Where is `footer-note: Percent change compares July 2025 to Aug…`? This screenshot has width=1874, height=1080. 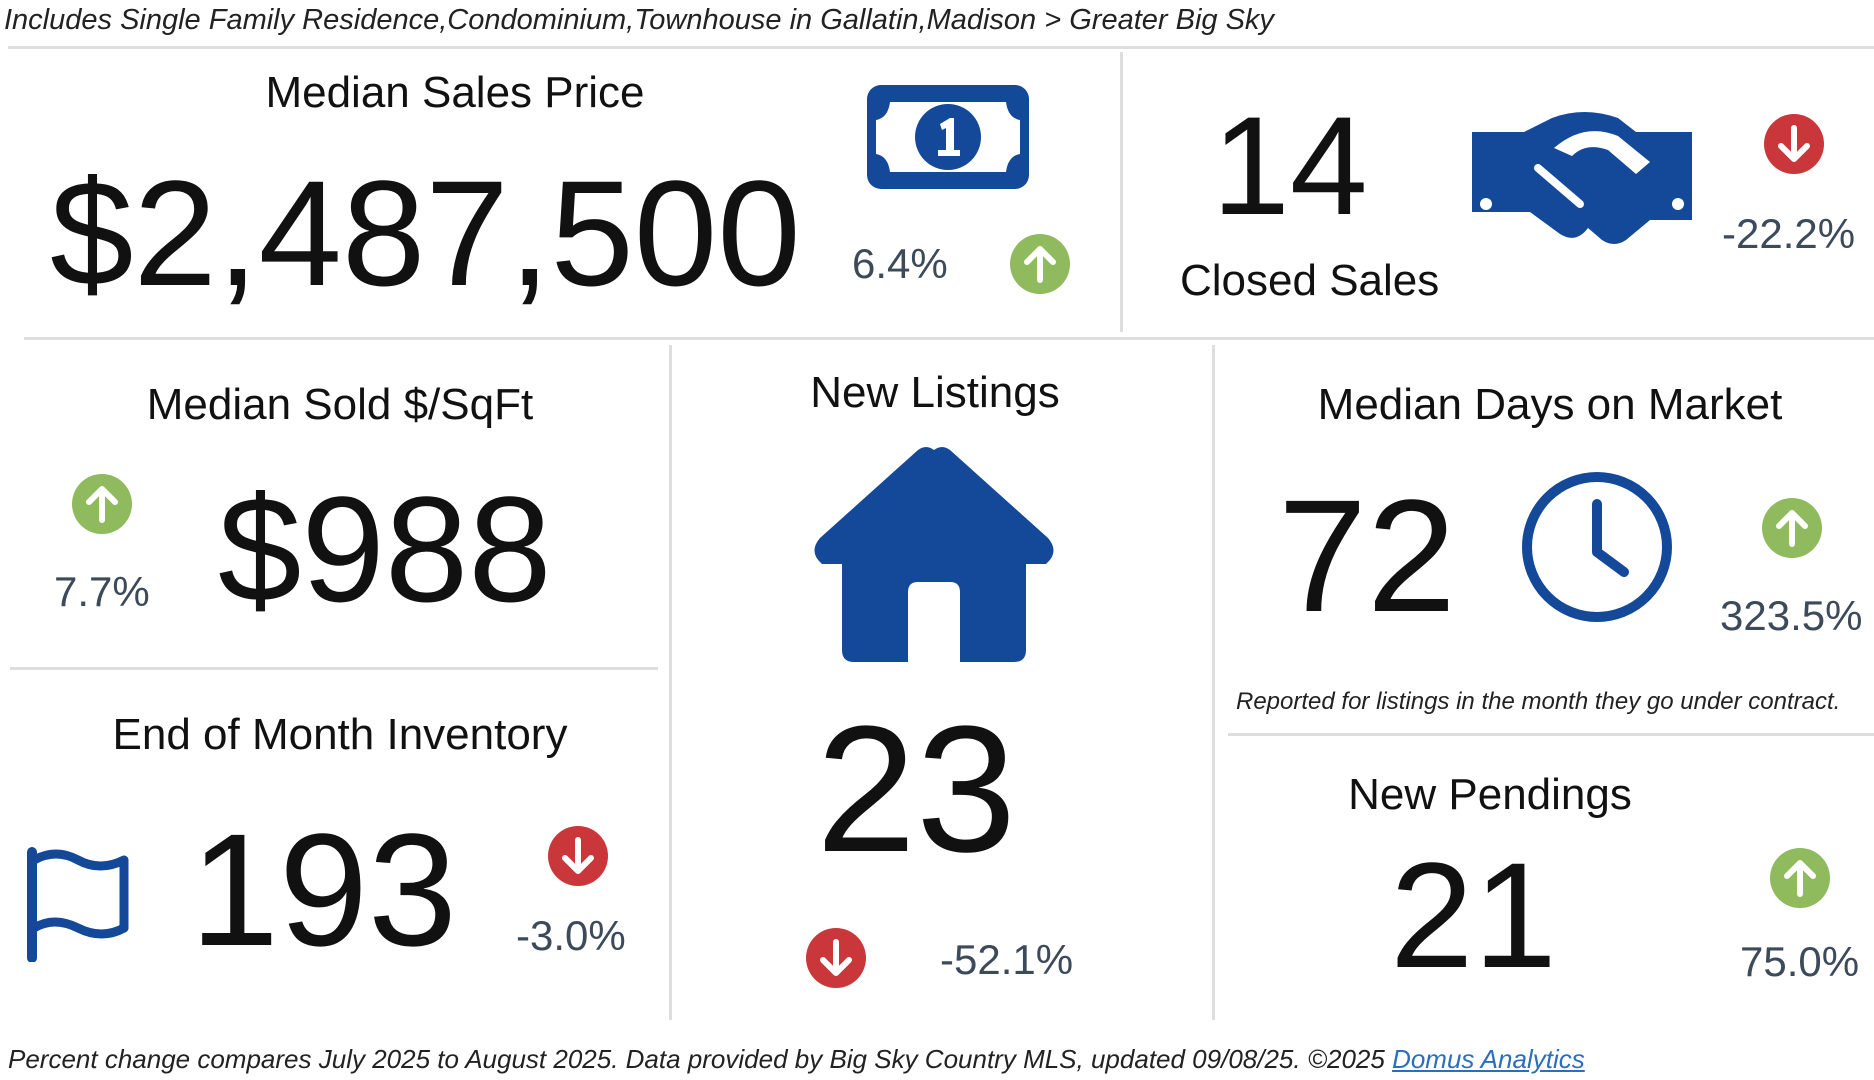
footer-note: Percent change compares July 2025 to Aug… is located at coordinates (796, 1059).